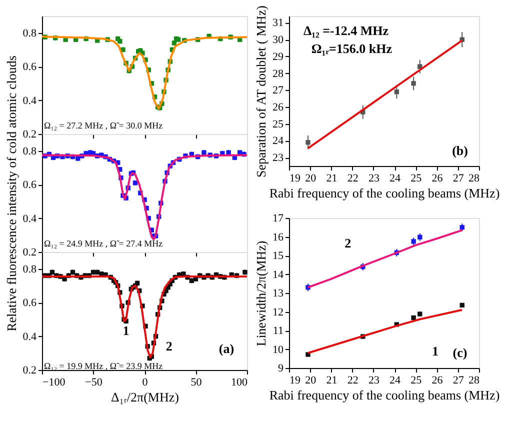  I want to click on y-axis-title: Linewidth/2π(MHz), so click(261, 293).